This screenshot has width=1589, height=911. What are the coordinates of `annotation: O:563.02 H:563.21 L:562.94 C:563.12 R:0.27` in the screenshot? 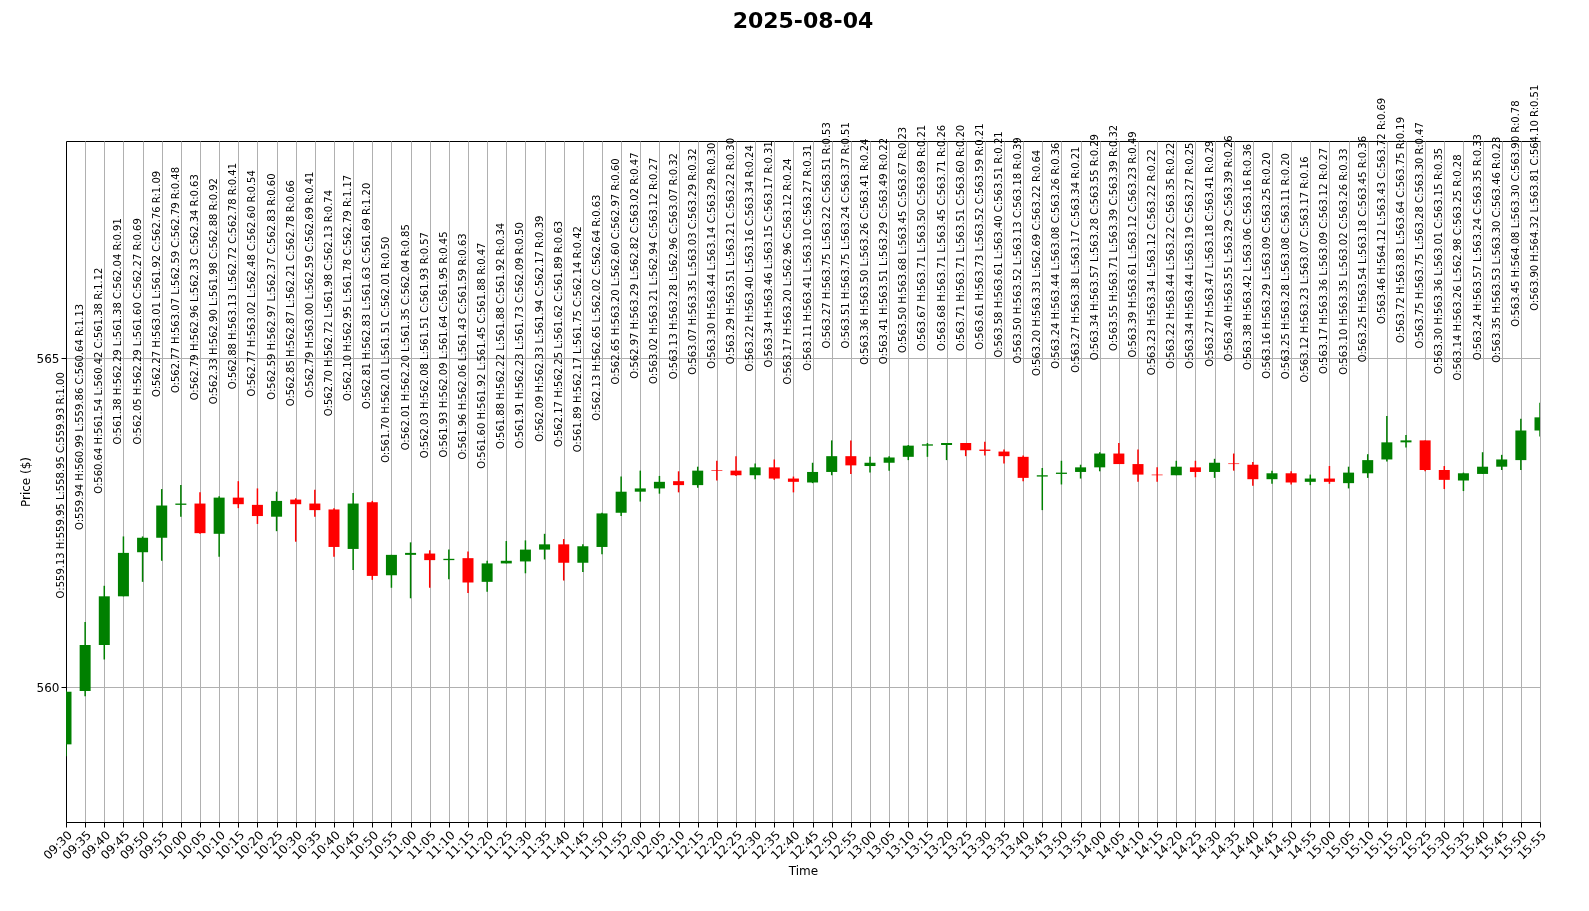 It's located at (654, 270).